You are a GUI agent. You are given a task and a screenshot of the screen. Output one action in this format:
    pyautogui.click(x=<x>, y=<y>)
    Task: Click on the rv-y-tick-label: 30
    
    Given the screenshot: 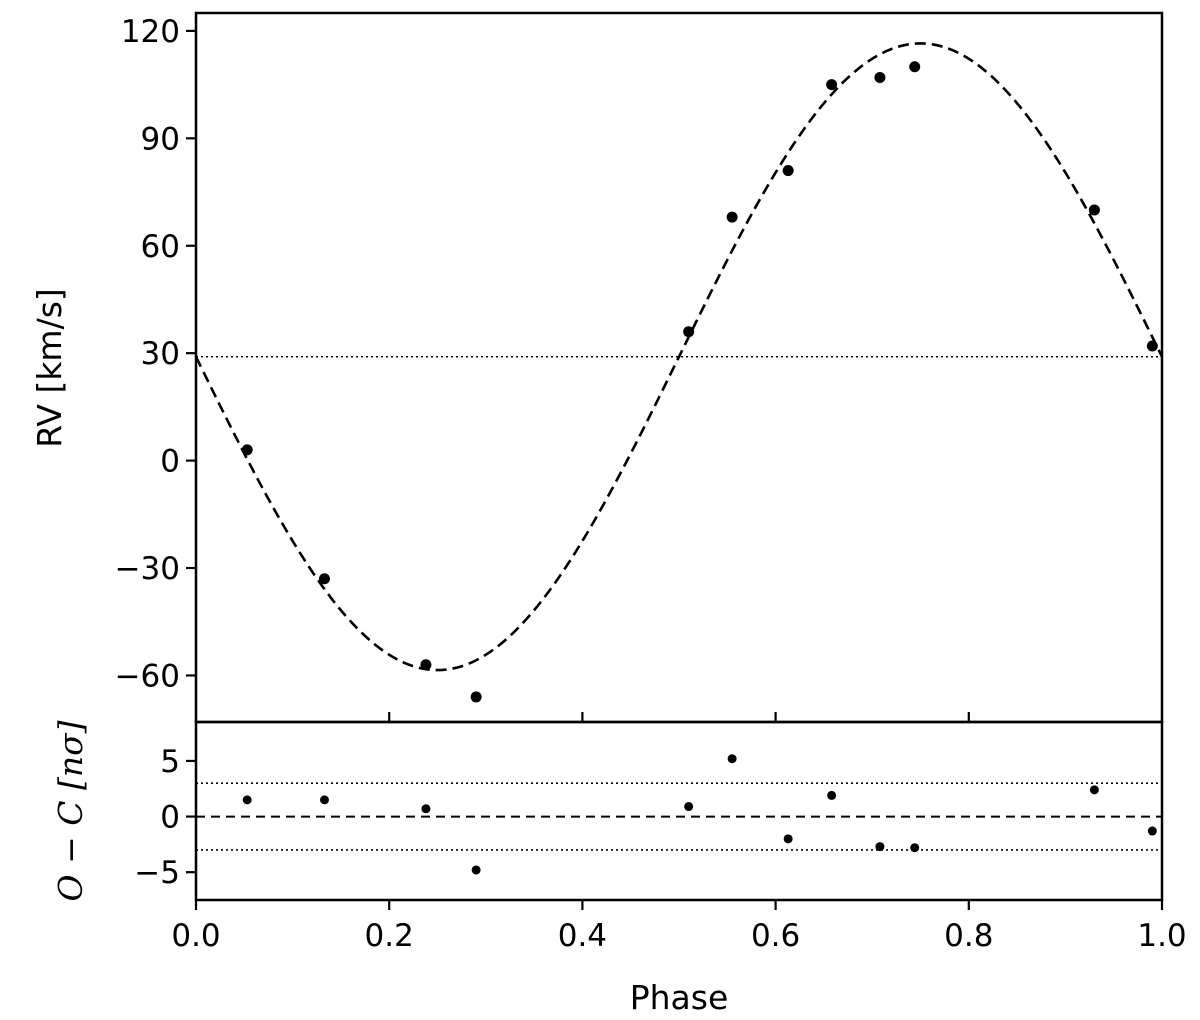 What is the action you would take?
    pyautogui.click(x=160, y=354)
    